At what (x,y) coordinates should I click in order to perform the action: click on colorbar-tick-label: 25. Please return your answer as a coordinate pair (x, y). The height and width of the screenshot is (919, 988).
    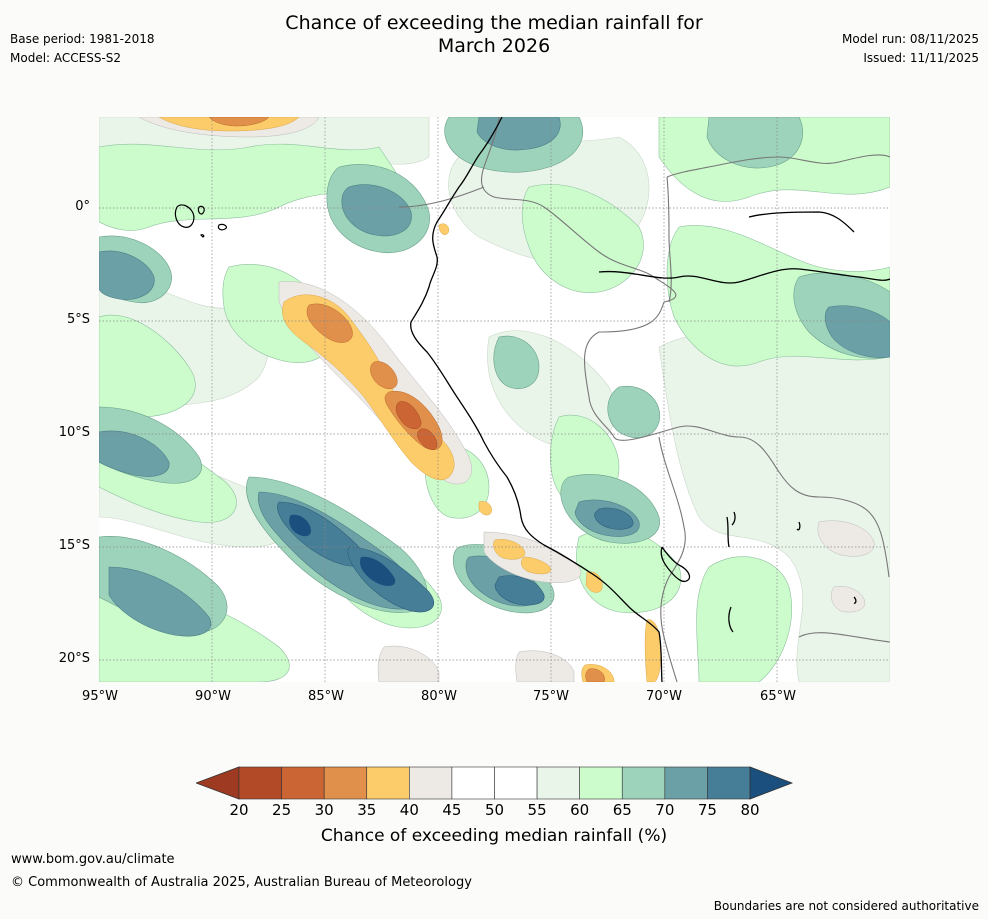
    Looking at the image, I should click on (282, 810).